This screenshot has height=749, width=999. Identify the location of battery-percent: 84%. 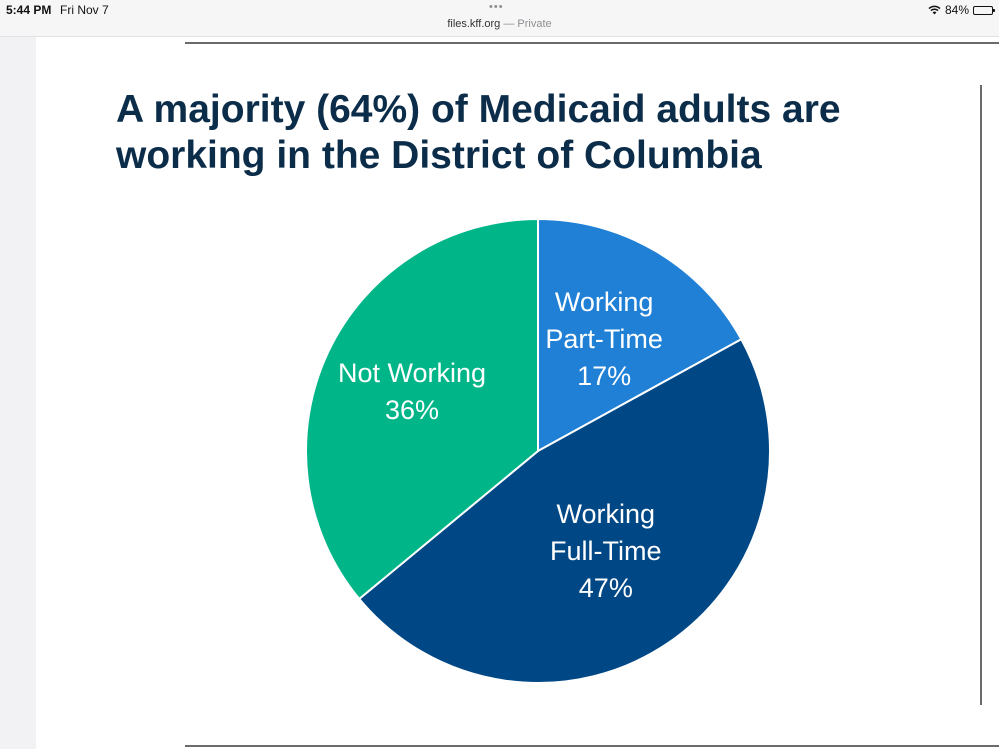
(956, 10).